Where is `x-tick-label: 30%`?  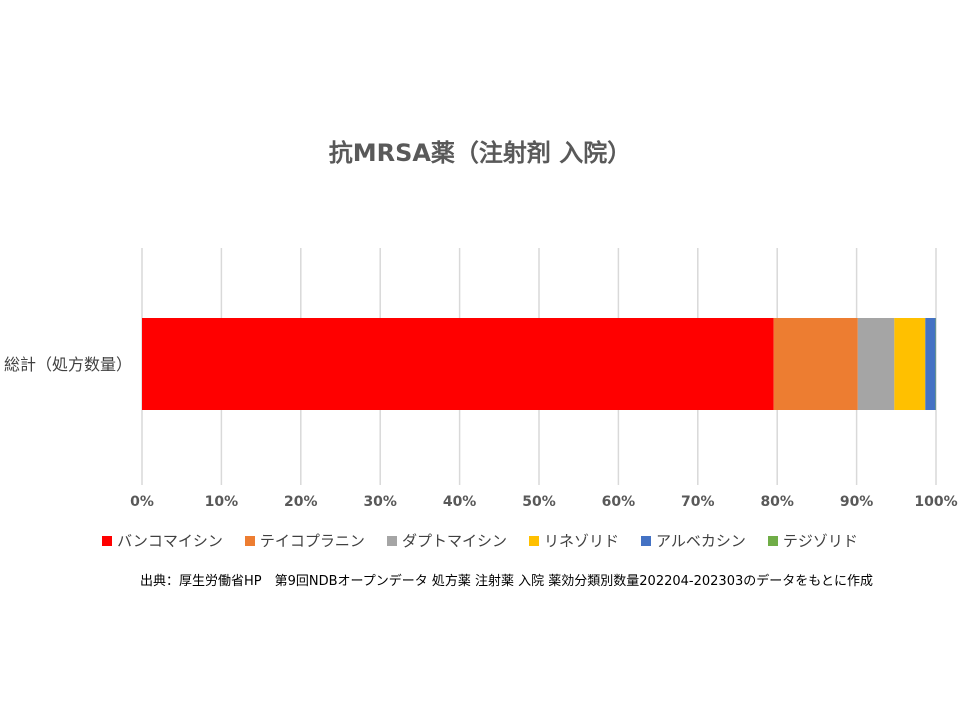
x-tick-label: 30% is located at coordinates (380, 502).